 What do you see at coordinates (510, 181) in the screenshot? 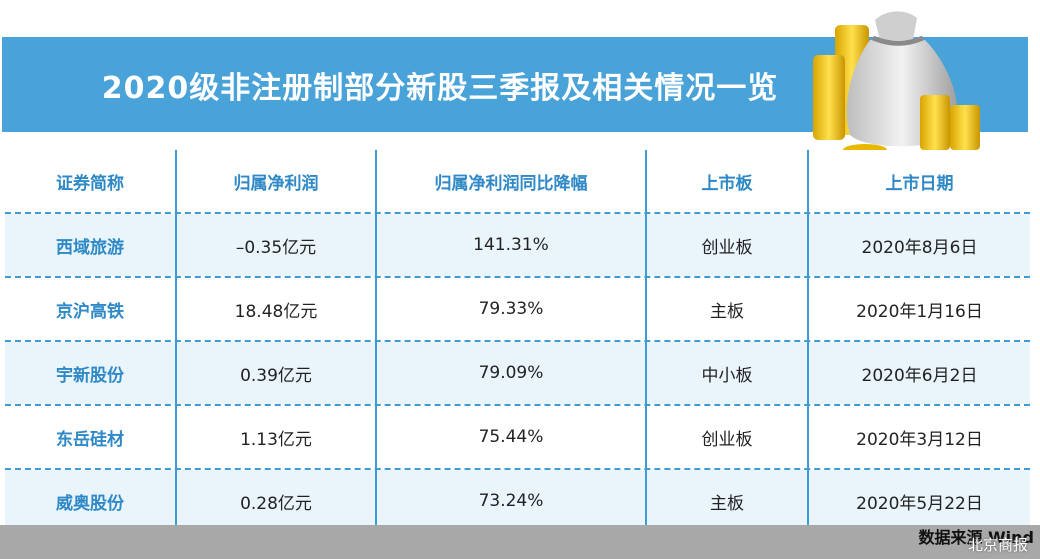
I see `header-profit-decline: 归属净利润同比降幅` at bounding box center [510, 181].